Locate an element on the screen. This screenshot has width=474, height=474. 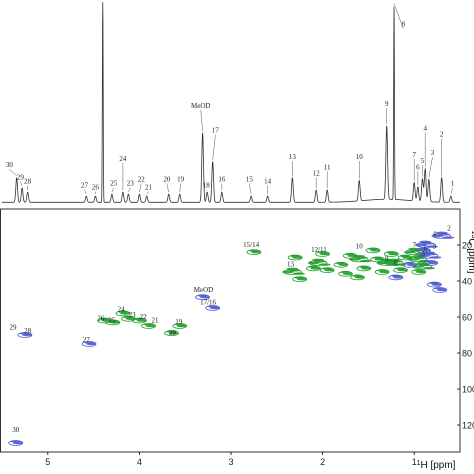
x-axis-title: 1H [ppm] is located at coordinates (436, 466).